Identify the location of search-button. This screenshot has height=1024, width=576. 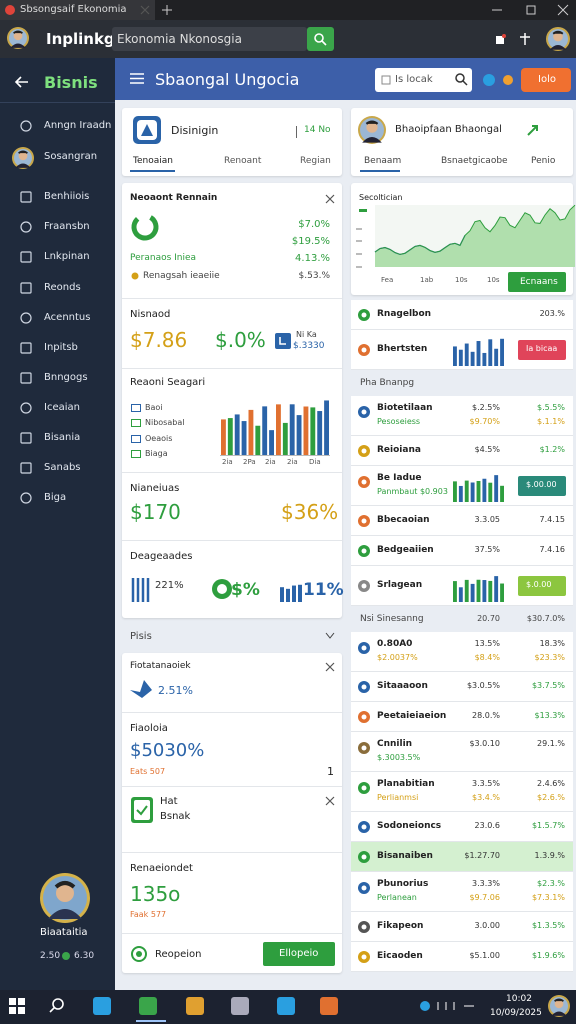
(320, 39).